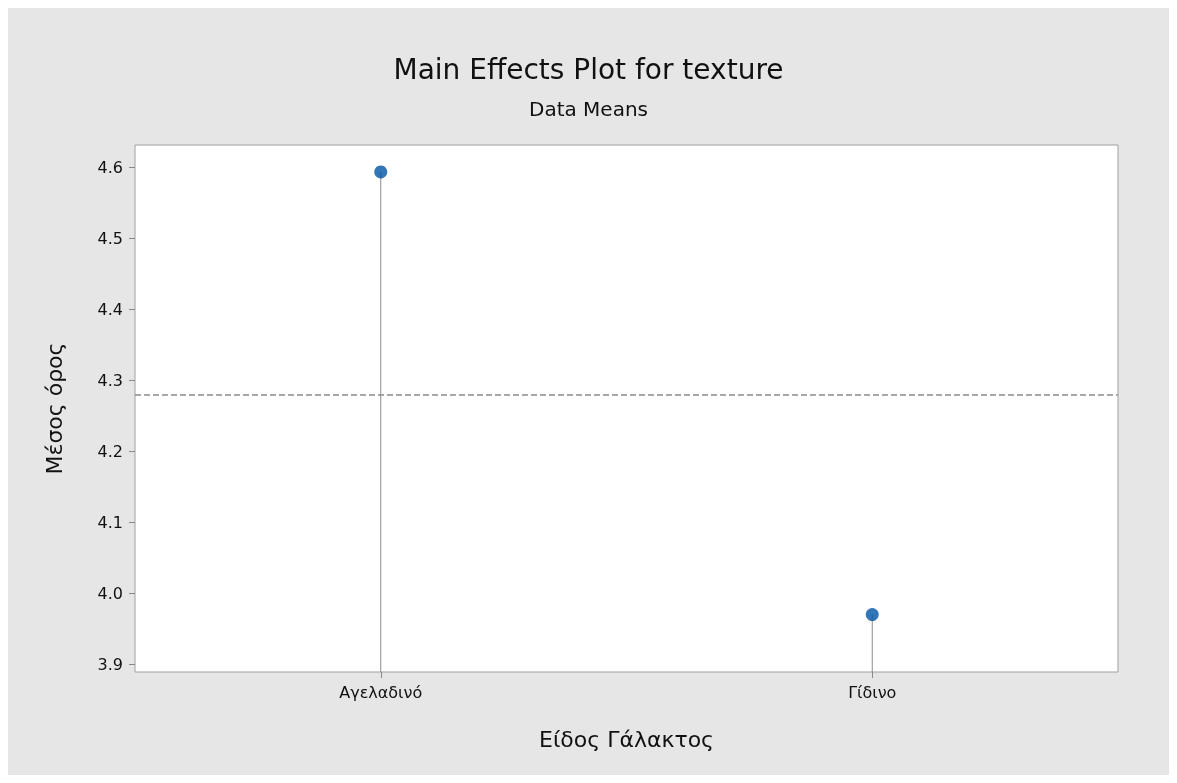 This screenshot has height=783, width=1177. I want to click on y-axis-title: Μέσος όρος, so click(54, 408).